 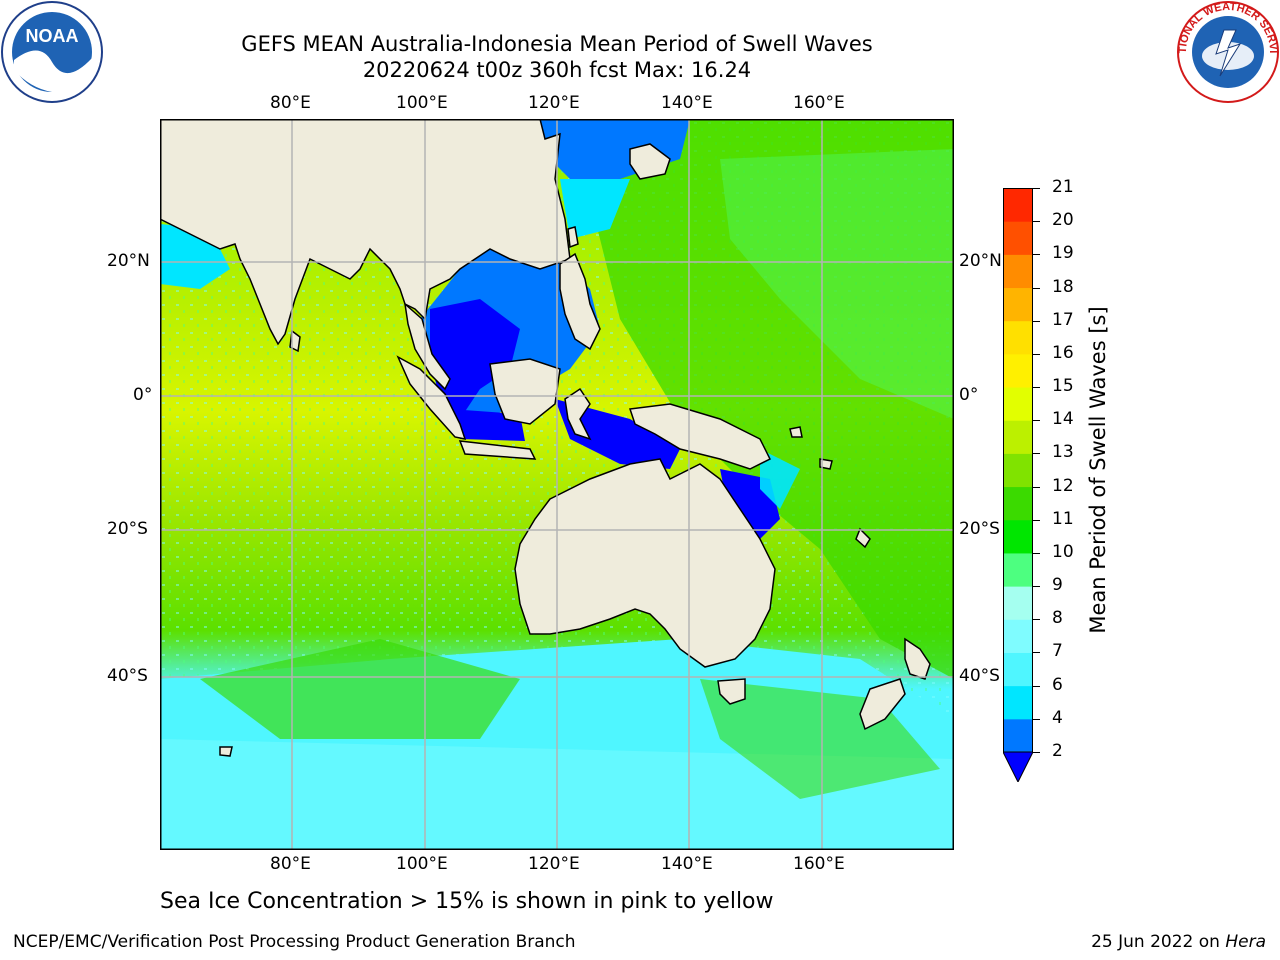 What do you see at coordinates (1098, 470) in the screenshot?
I see `colorbar-title: Mean Period of Swell Waves [s]` at bounding box center [1098, 470].